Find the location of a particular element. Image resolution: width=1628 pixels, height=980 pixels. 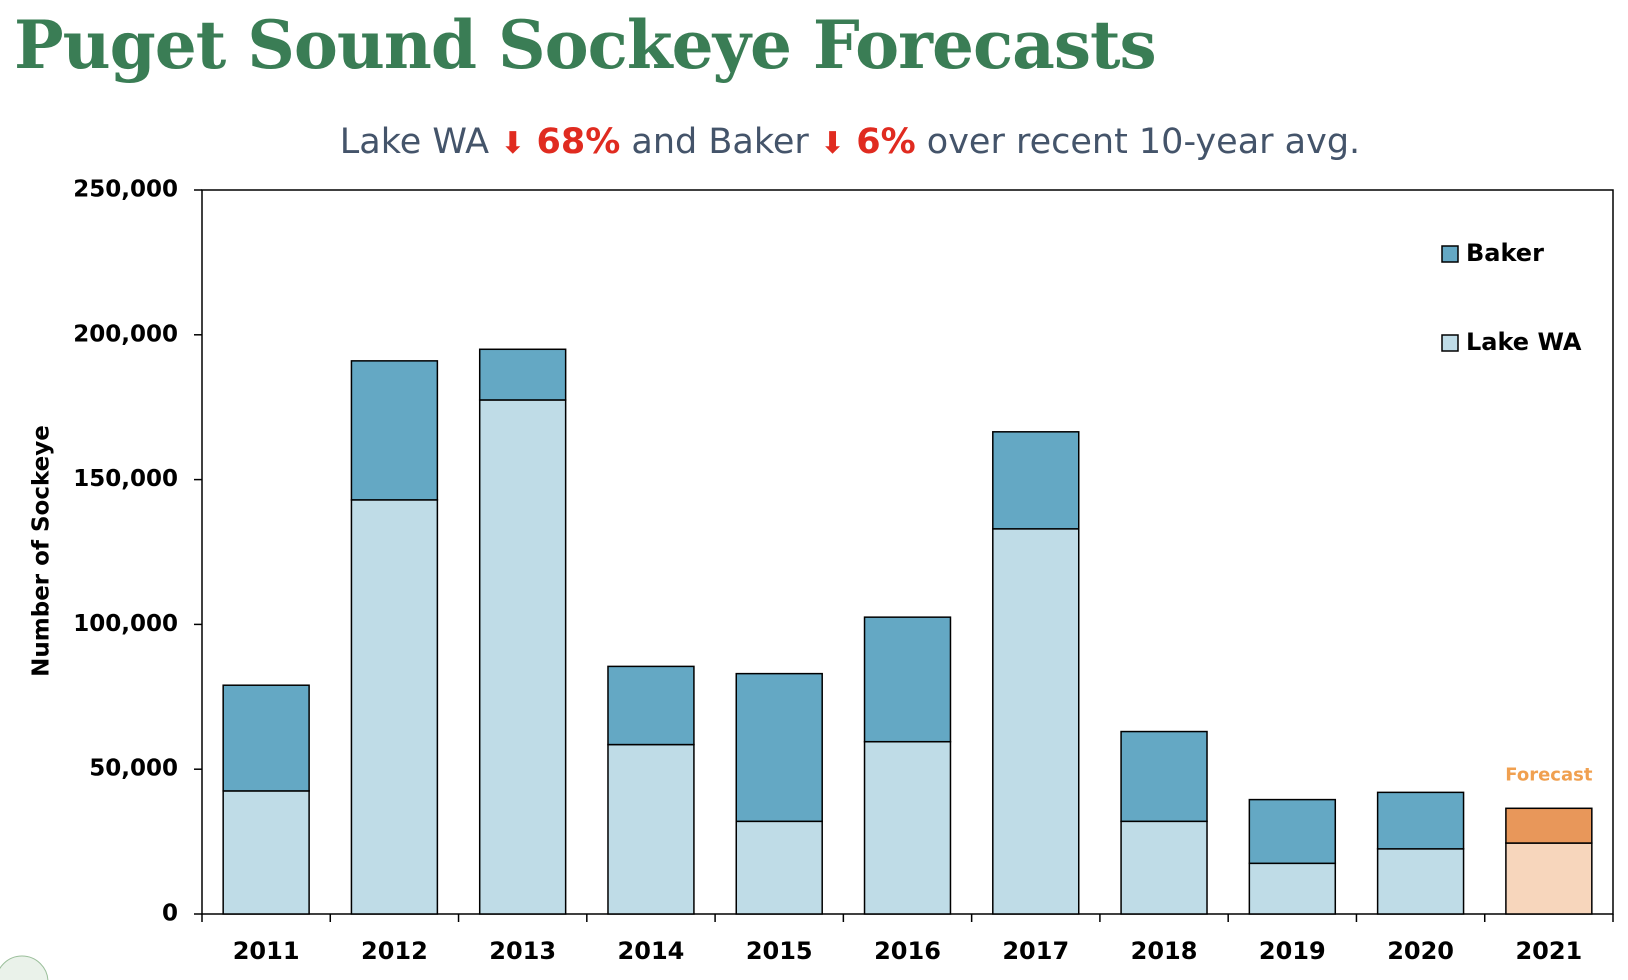

x-tick-label: 2013 is located at coordinates (522, 951).